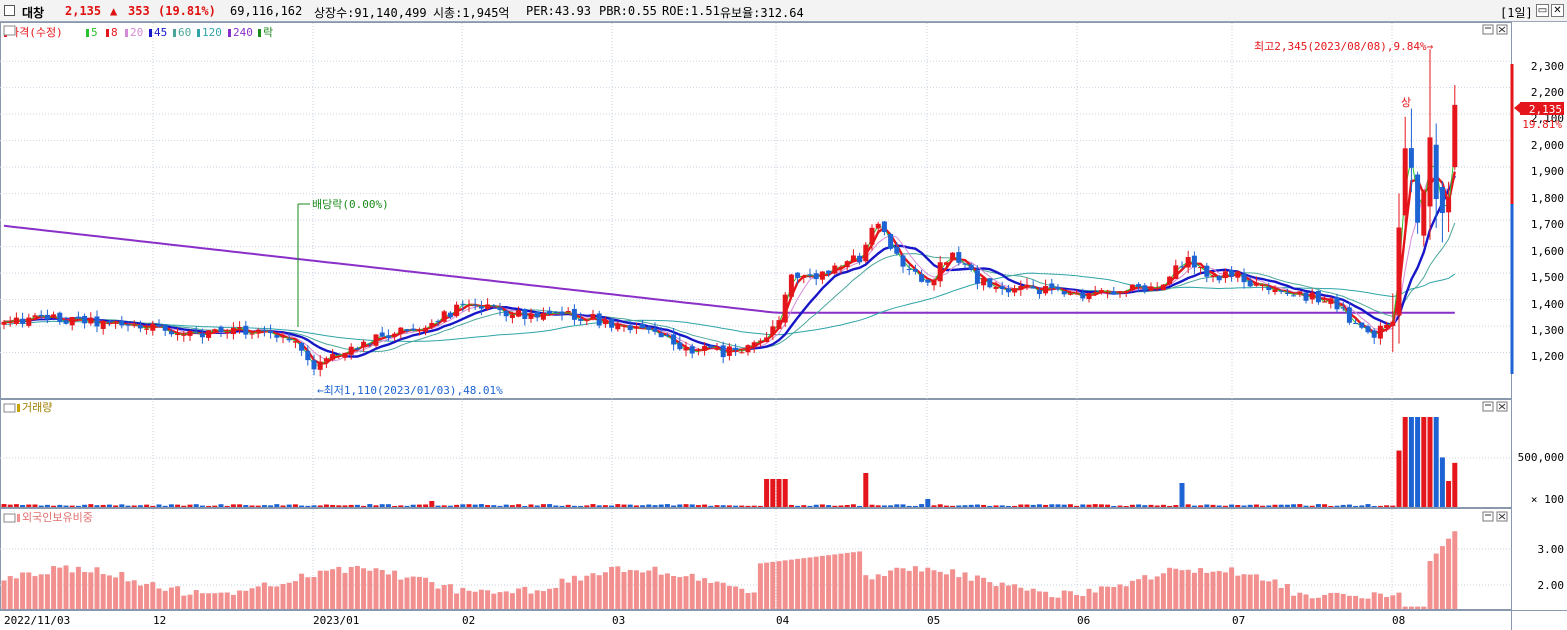 This screenshot has height=630, width=1567. I want to click on foreign-panel-minimize-button, so click(1488, 516).